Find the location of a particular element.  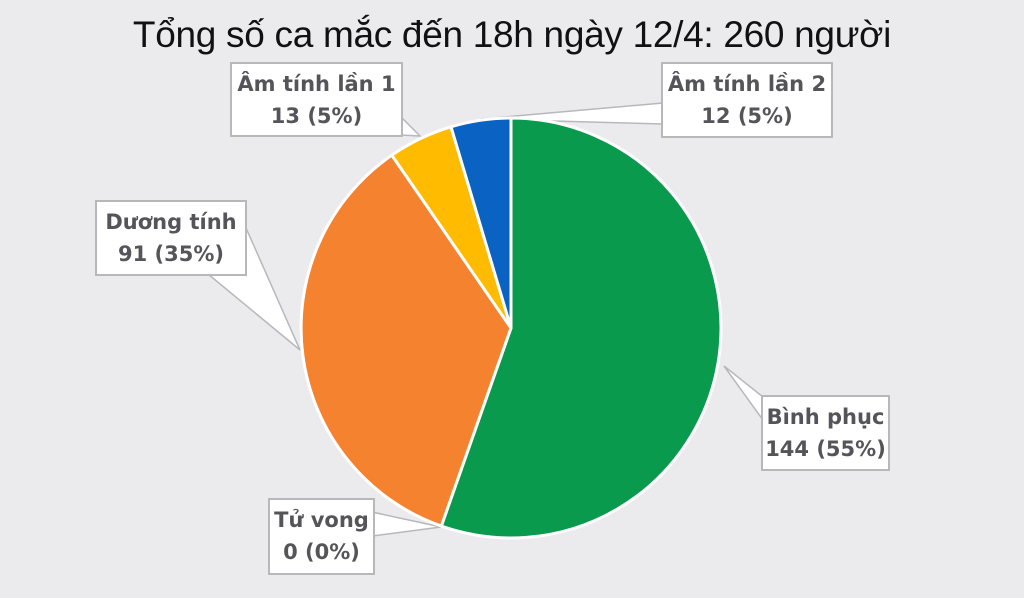

label-am-tinh-2-name: Âm tính lần 2 is located at coordinates (747, 84).